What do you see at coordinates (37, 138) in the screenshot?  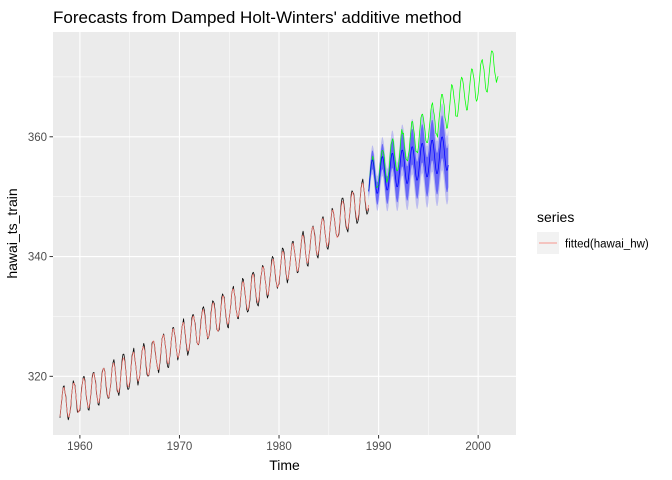 I see `y-tick-label: 360` at bounding box center [37, 138].